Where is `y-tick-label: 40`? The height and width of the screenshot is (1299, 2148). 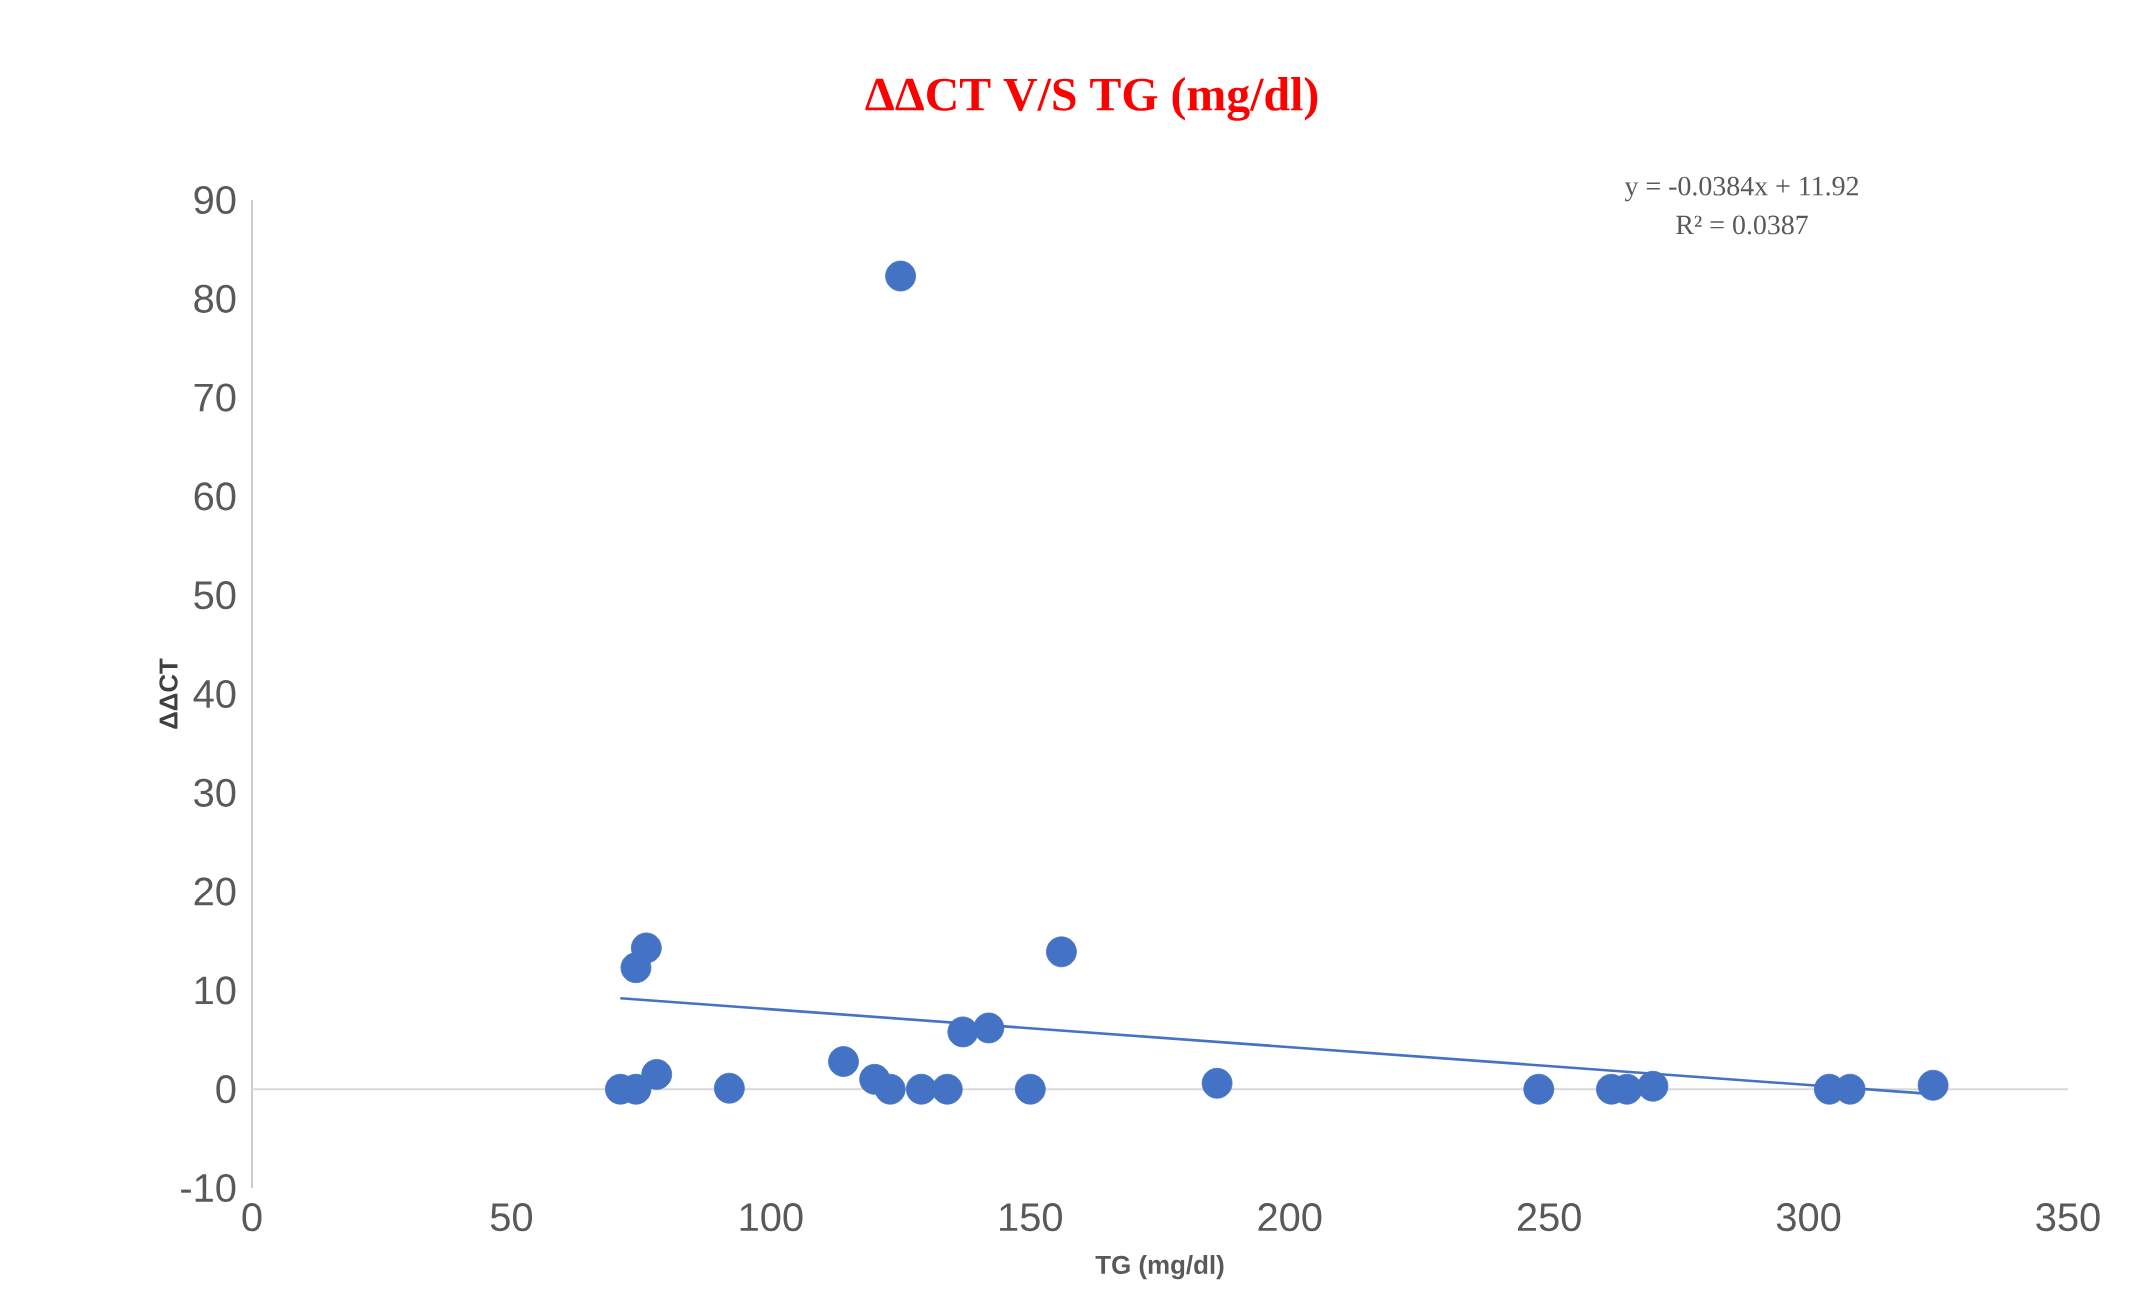
y-tick-label: 40 is located at coordinates (214, 694).